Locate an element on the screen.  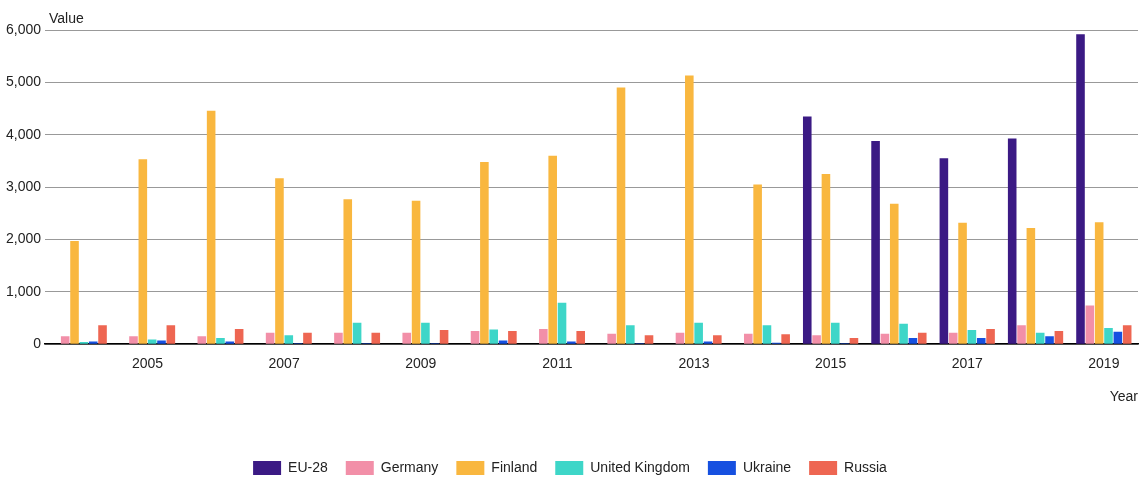
x-tick-label: 2019 is located at coordinates (1104, 363).